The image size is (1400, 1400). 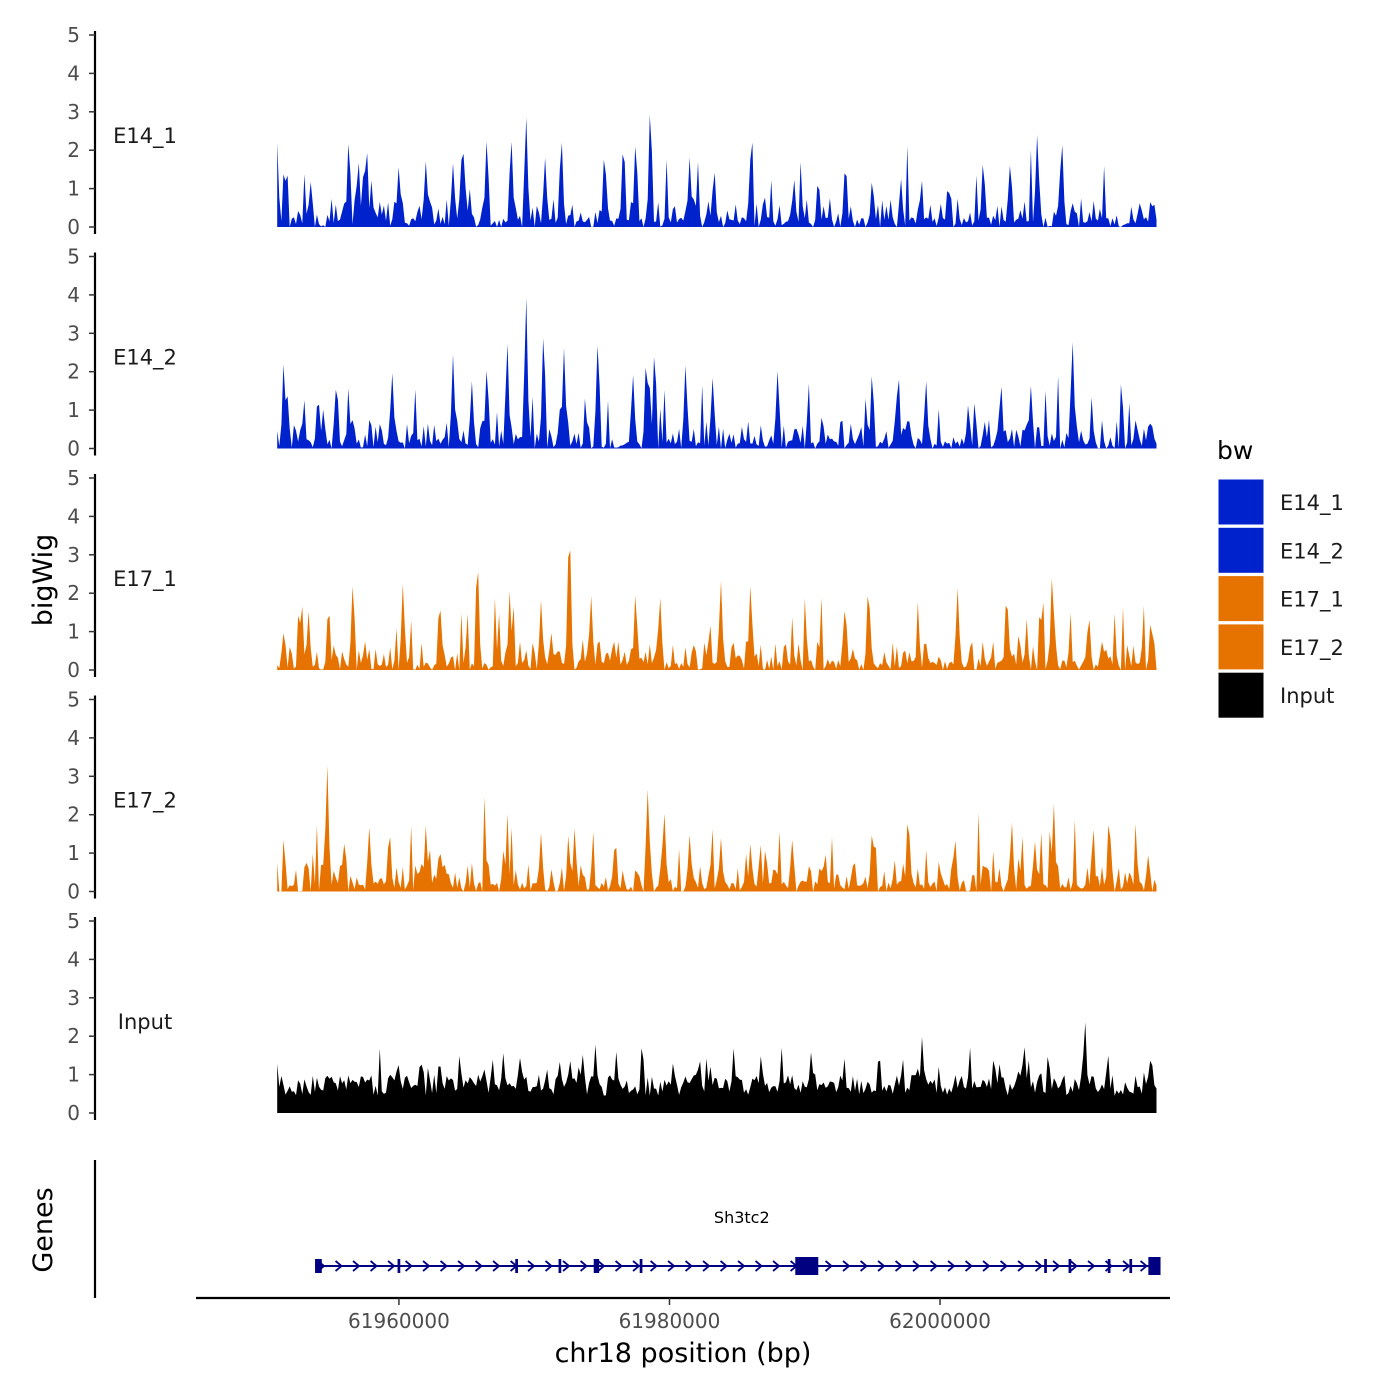 I want to click on x-tick-label: 61980000, so click(x=670, y=1321).